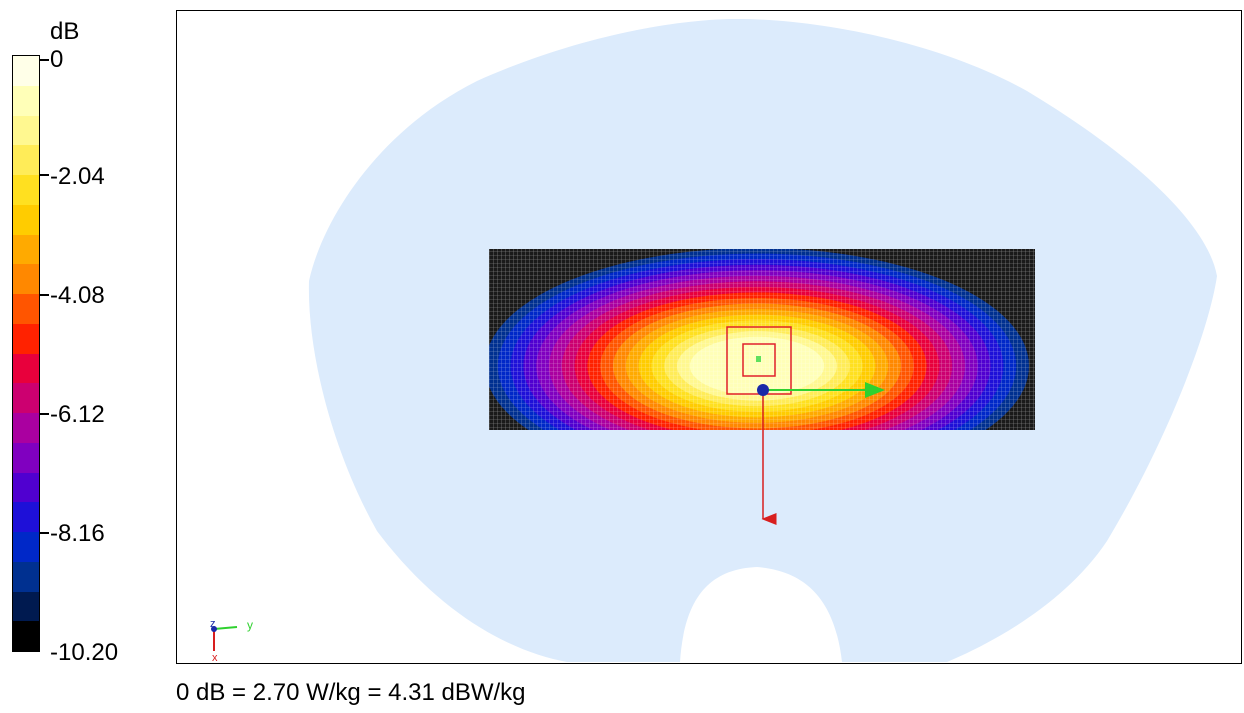  What do you see at coordinates (57, 59) in the screenshot?
I see `colorbar-tick-label-0: 0` at bounding box center [57, 59].